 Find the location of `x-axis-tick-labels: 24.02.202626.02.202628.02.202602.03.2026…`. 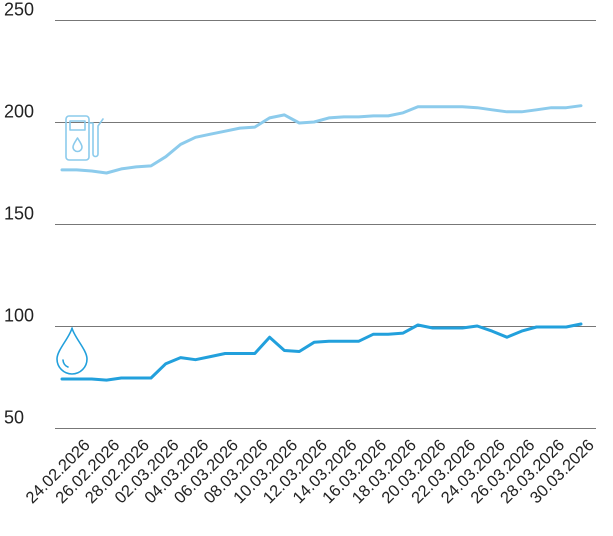

x-axis-tick-labels: 24.02.202626.02.202628.02.202602.03.2026… is located at coordinates (310, 471).